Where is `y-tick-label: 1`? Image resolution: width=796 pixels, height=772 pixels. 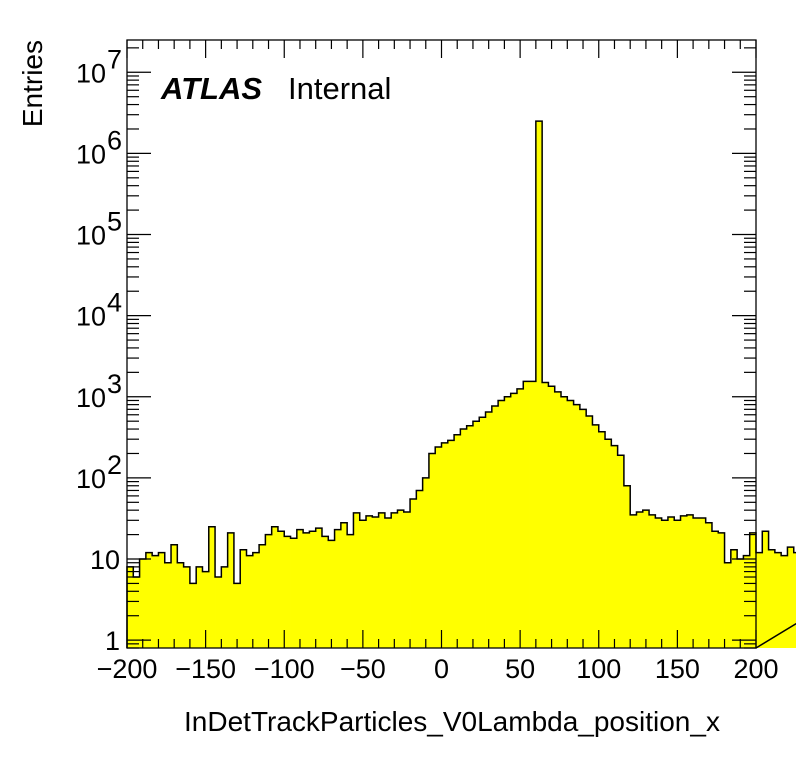 y-tick-label: 1 is located at coordinates (112, 641).